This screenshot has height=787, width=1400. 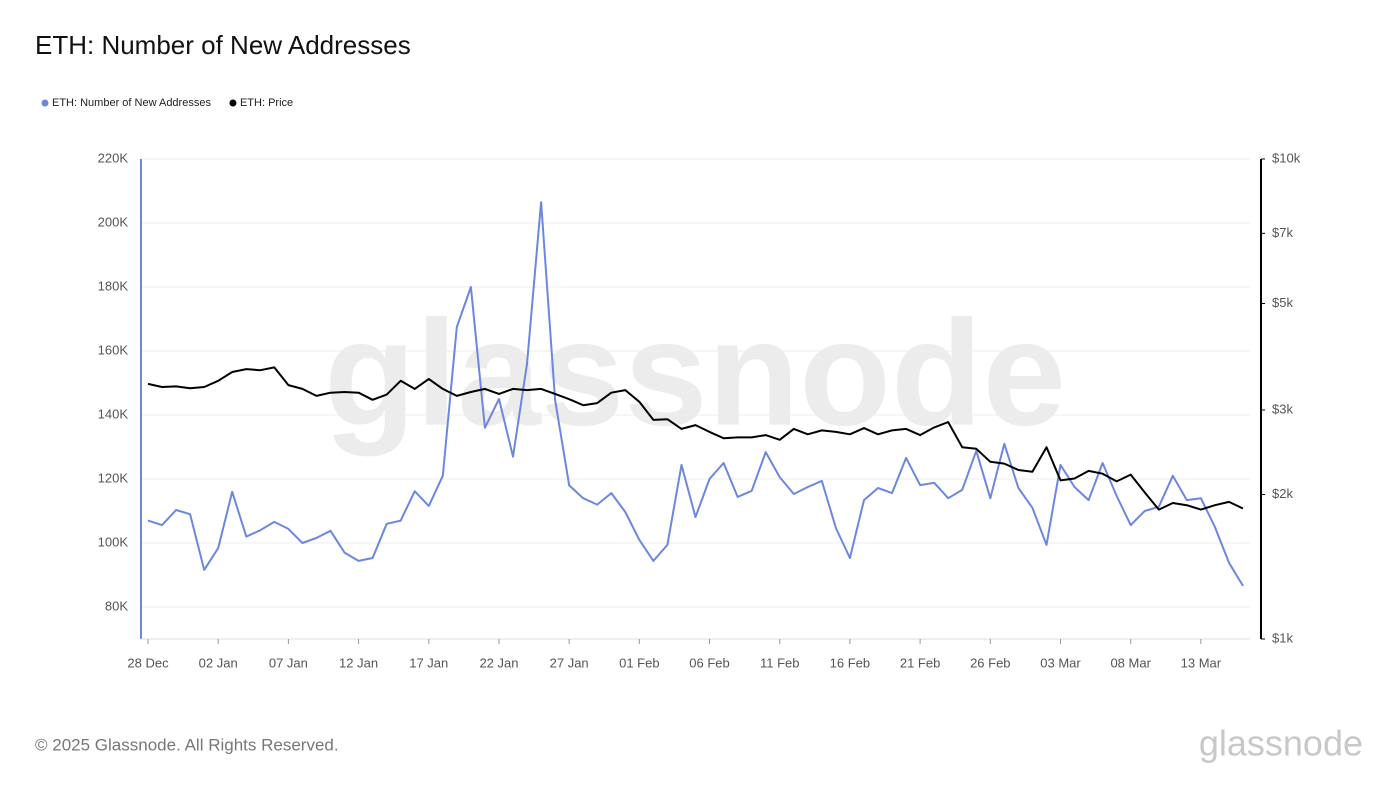 I want to click on x-tick-label: 26 Feb, so click(x=990, y=662).